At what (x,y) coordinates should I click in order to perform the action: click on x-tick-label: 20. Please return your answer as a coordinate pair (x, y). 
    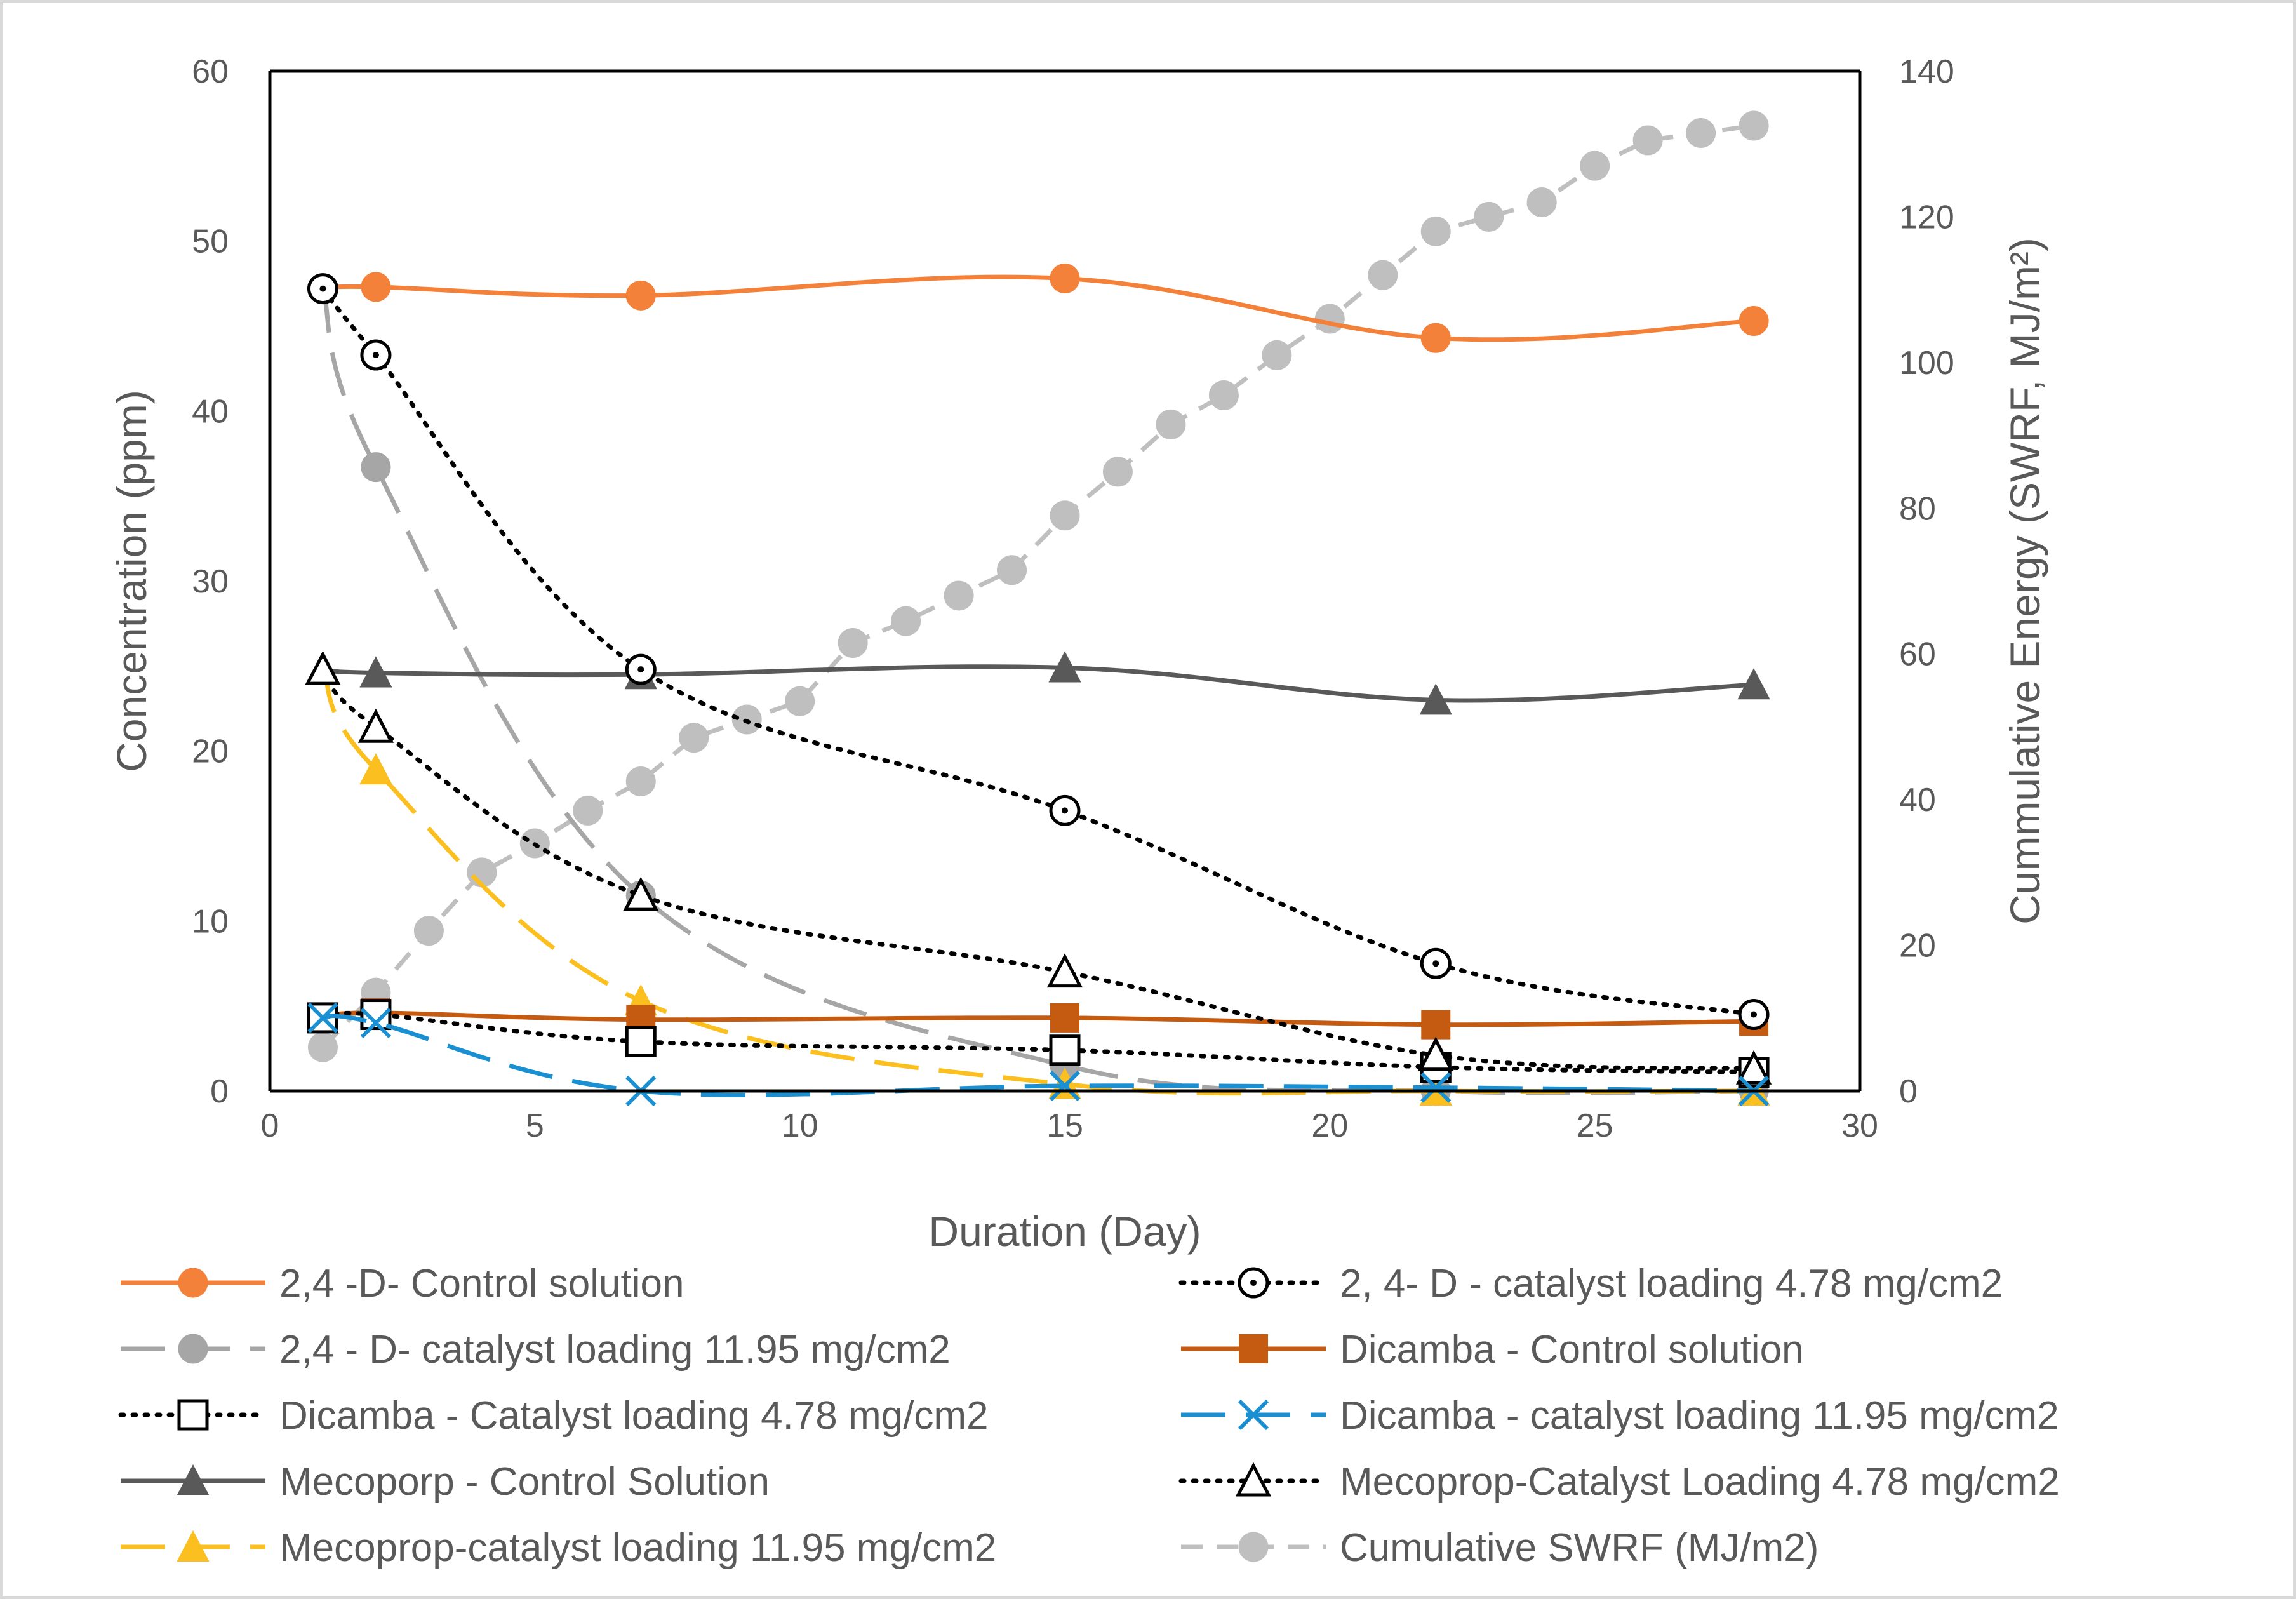
    Looking at the image, I should click on (1329, 1125).